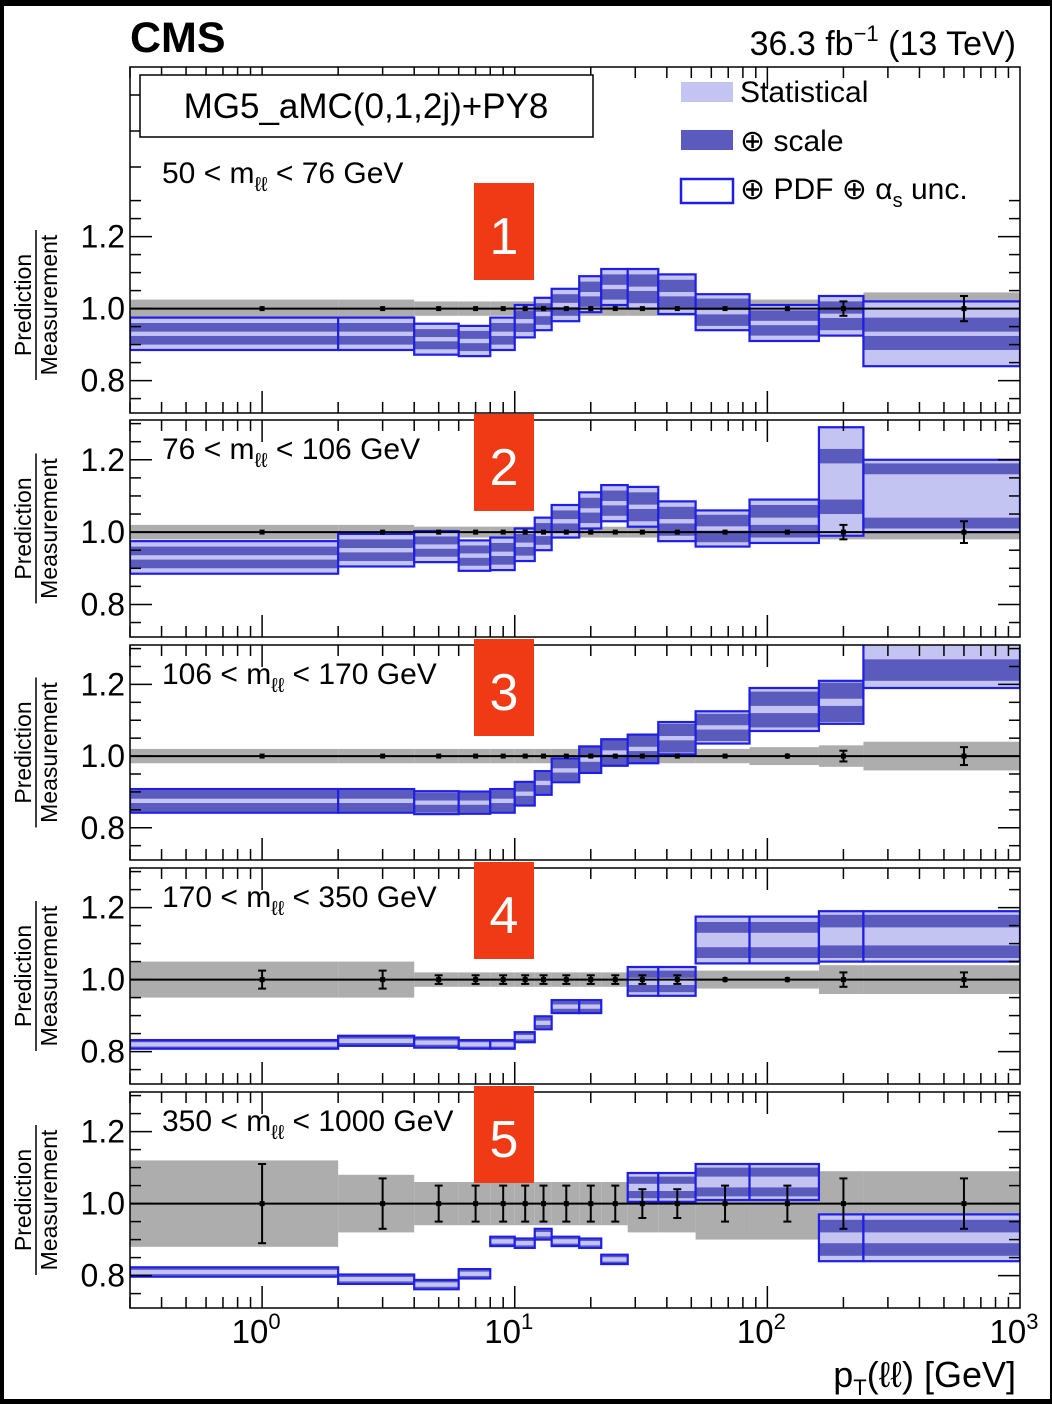 Image resolution: width=1052 pixels, height=1404 pixels. I want to click on generator-label: MG5_aMC(0,1,2j)+PY8, so click(366, 106).